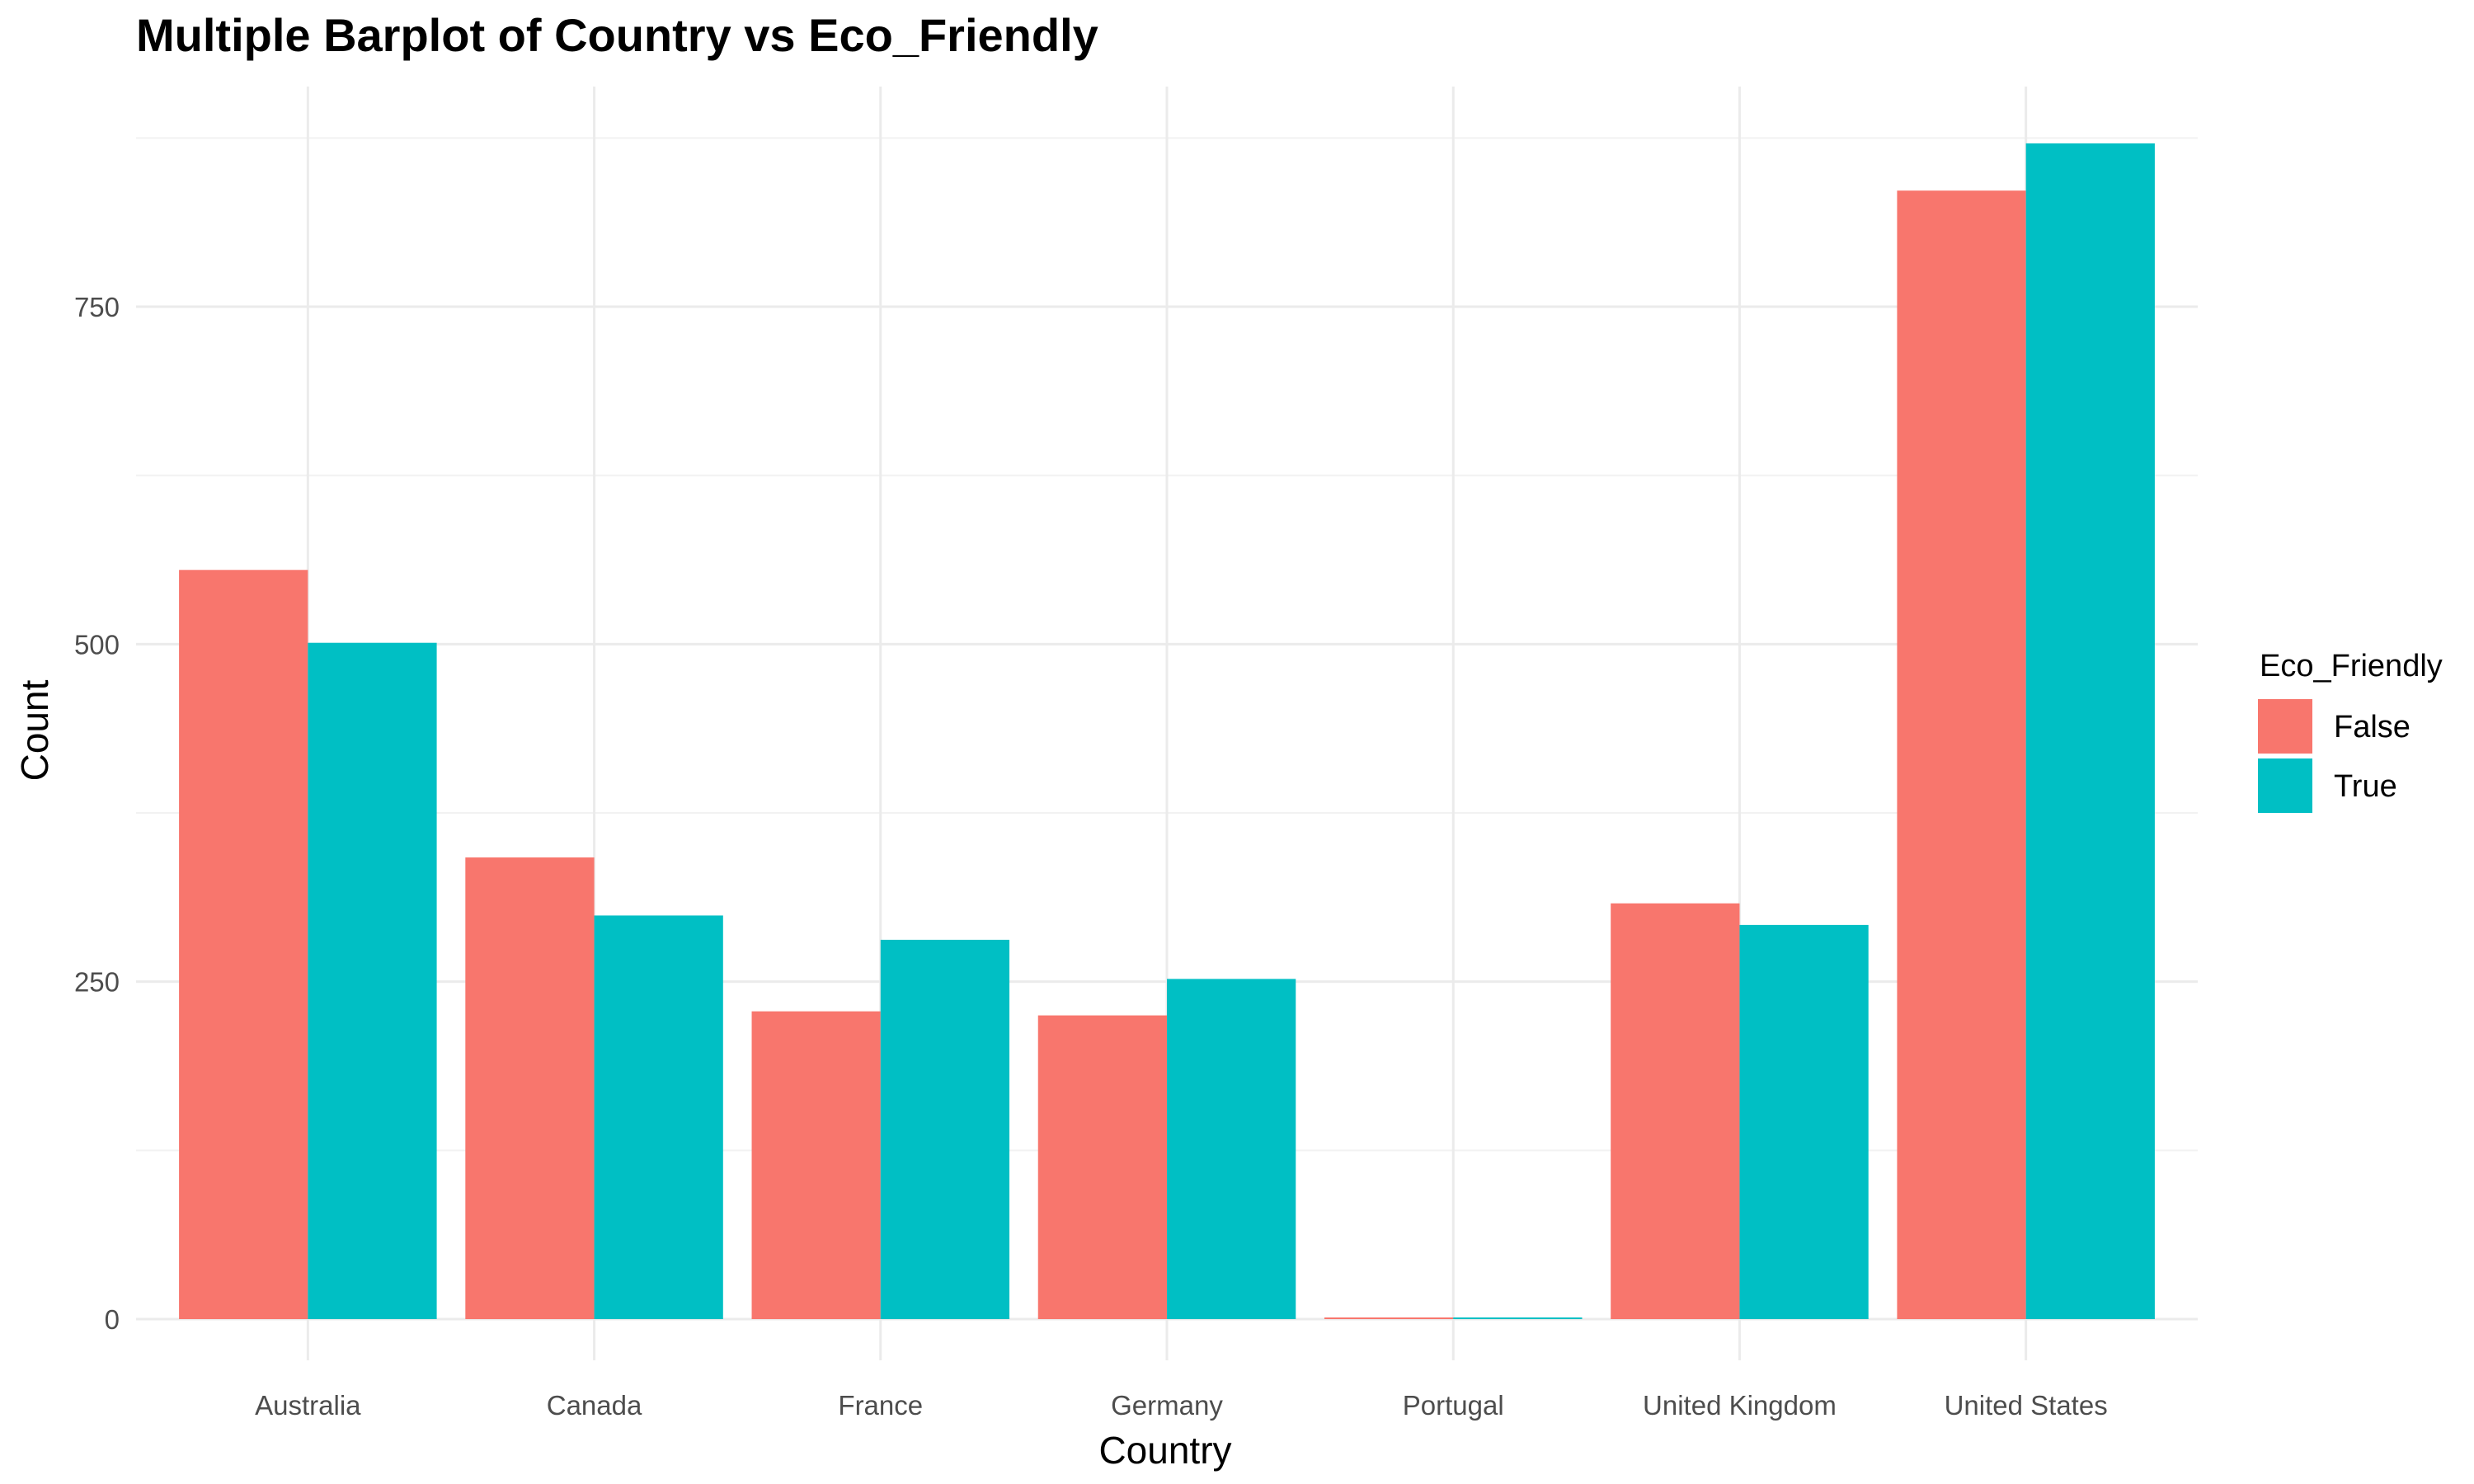 This screenshot has width=2474, height=1484. What do you see at coordinates (1740, 1405) in the screenshot?
I see `x-tick-label: United Kingdom` at bounding box center [1740, 1405].